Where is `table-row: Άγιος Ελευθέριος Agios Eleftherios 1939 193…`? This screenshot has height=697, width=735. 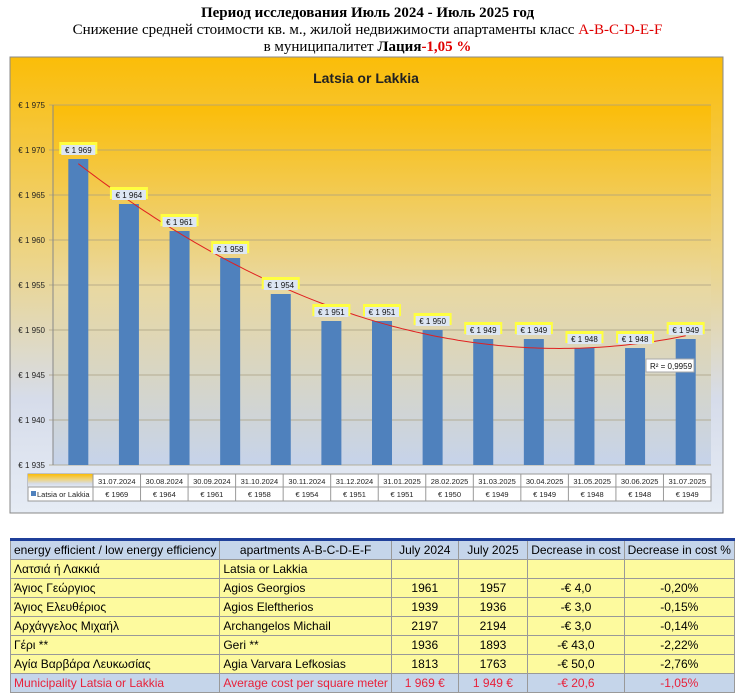
table-row: Άγιος Ελευθέριος Agios Eleftherios 1939 193… is located at coordinates (372, 607).